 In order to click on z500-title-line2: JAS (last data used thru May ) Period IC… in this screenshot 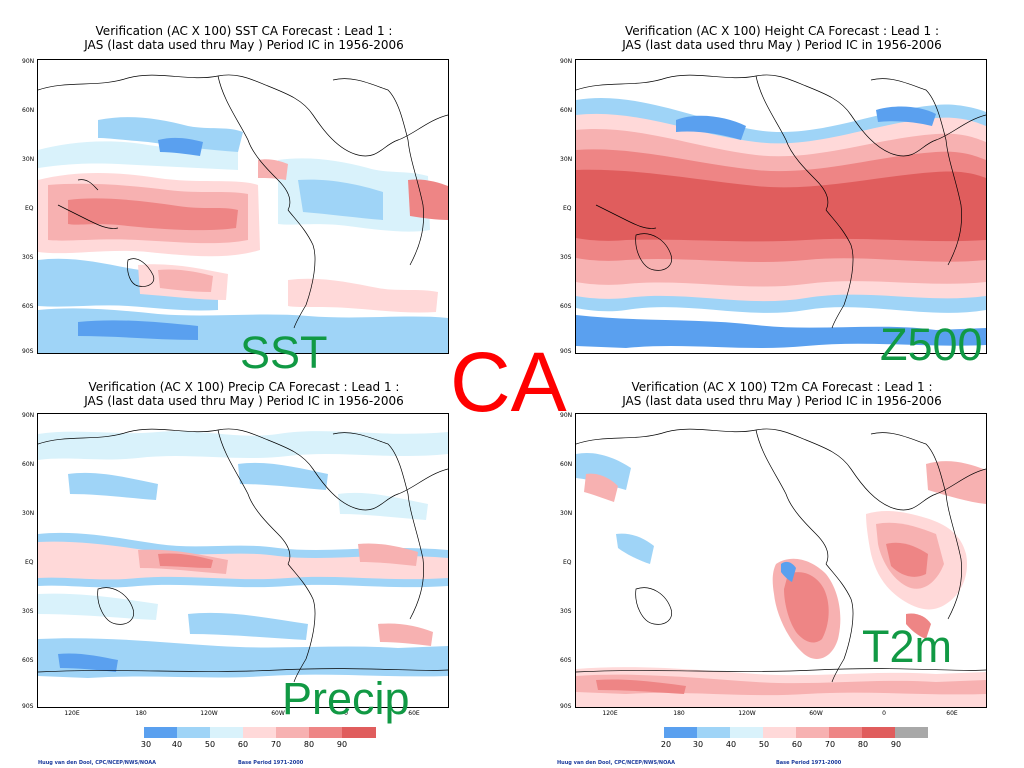, I will do `click(782, 45)`.